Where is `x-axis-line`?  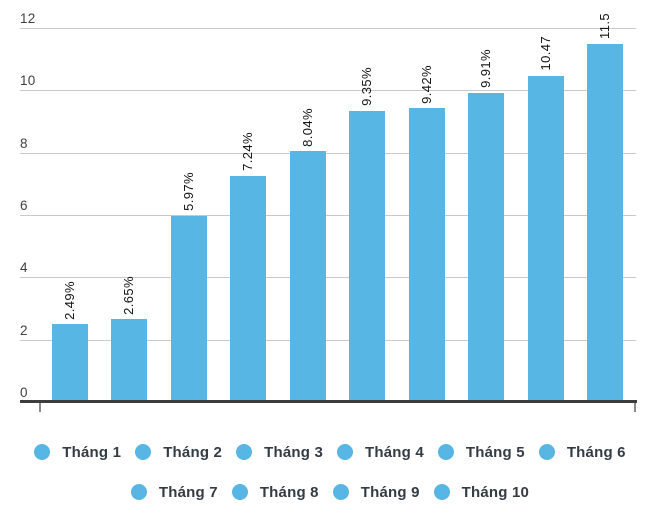 x-axis-line is located at coordinates (328, 401).